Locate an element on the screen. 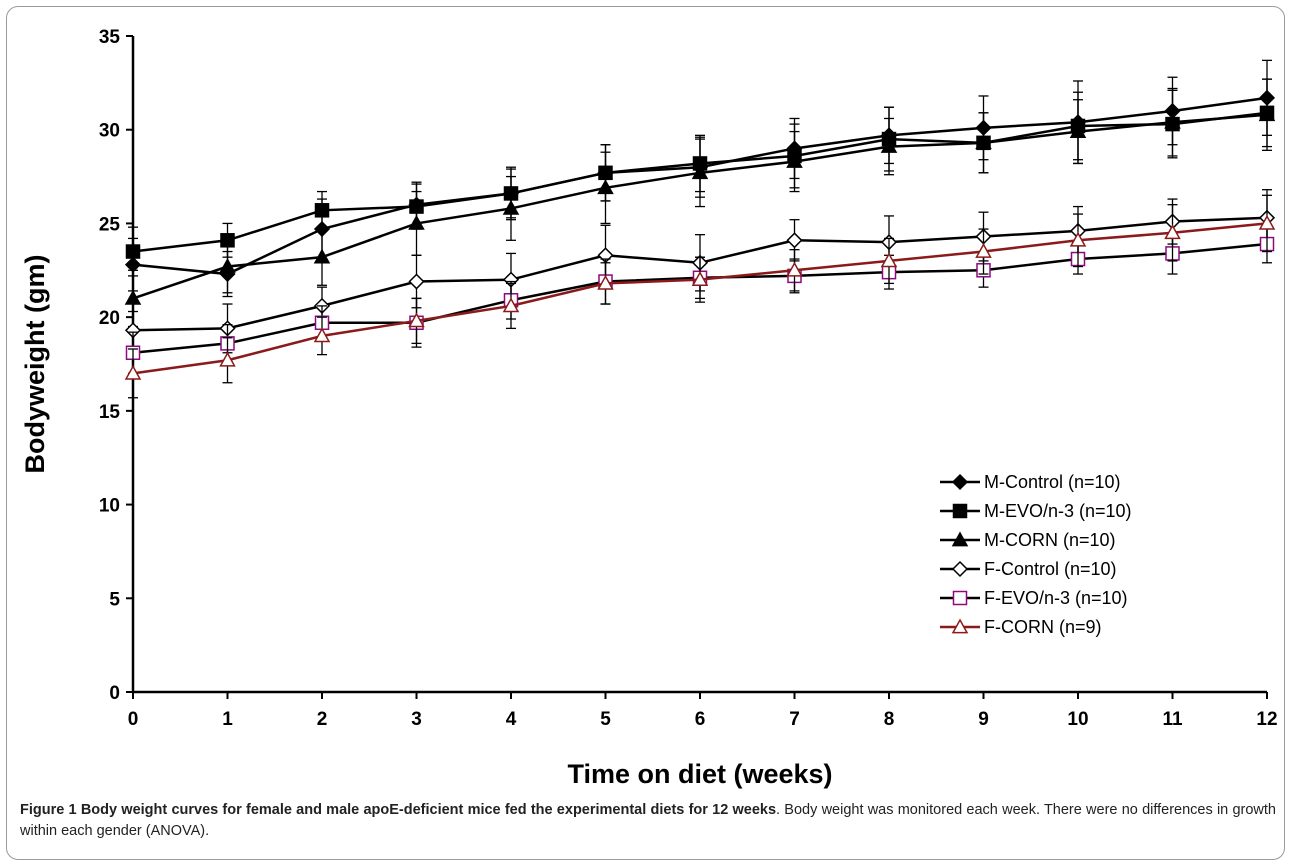 The height and width of the screenshot is (868, 1293). y-tick-label: 35 is located at coordinates (110, 37).